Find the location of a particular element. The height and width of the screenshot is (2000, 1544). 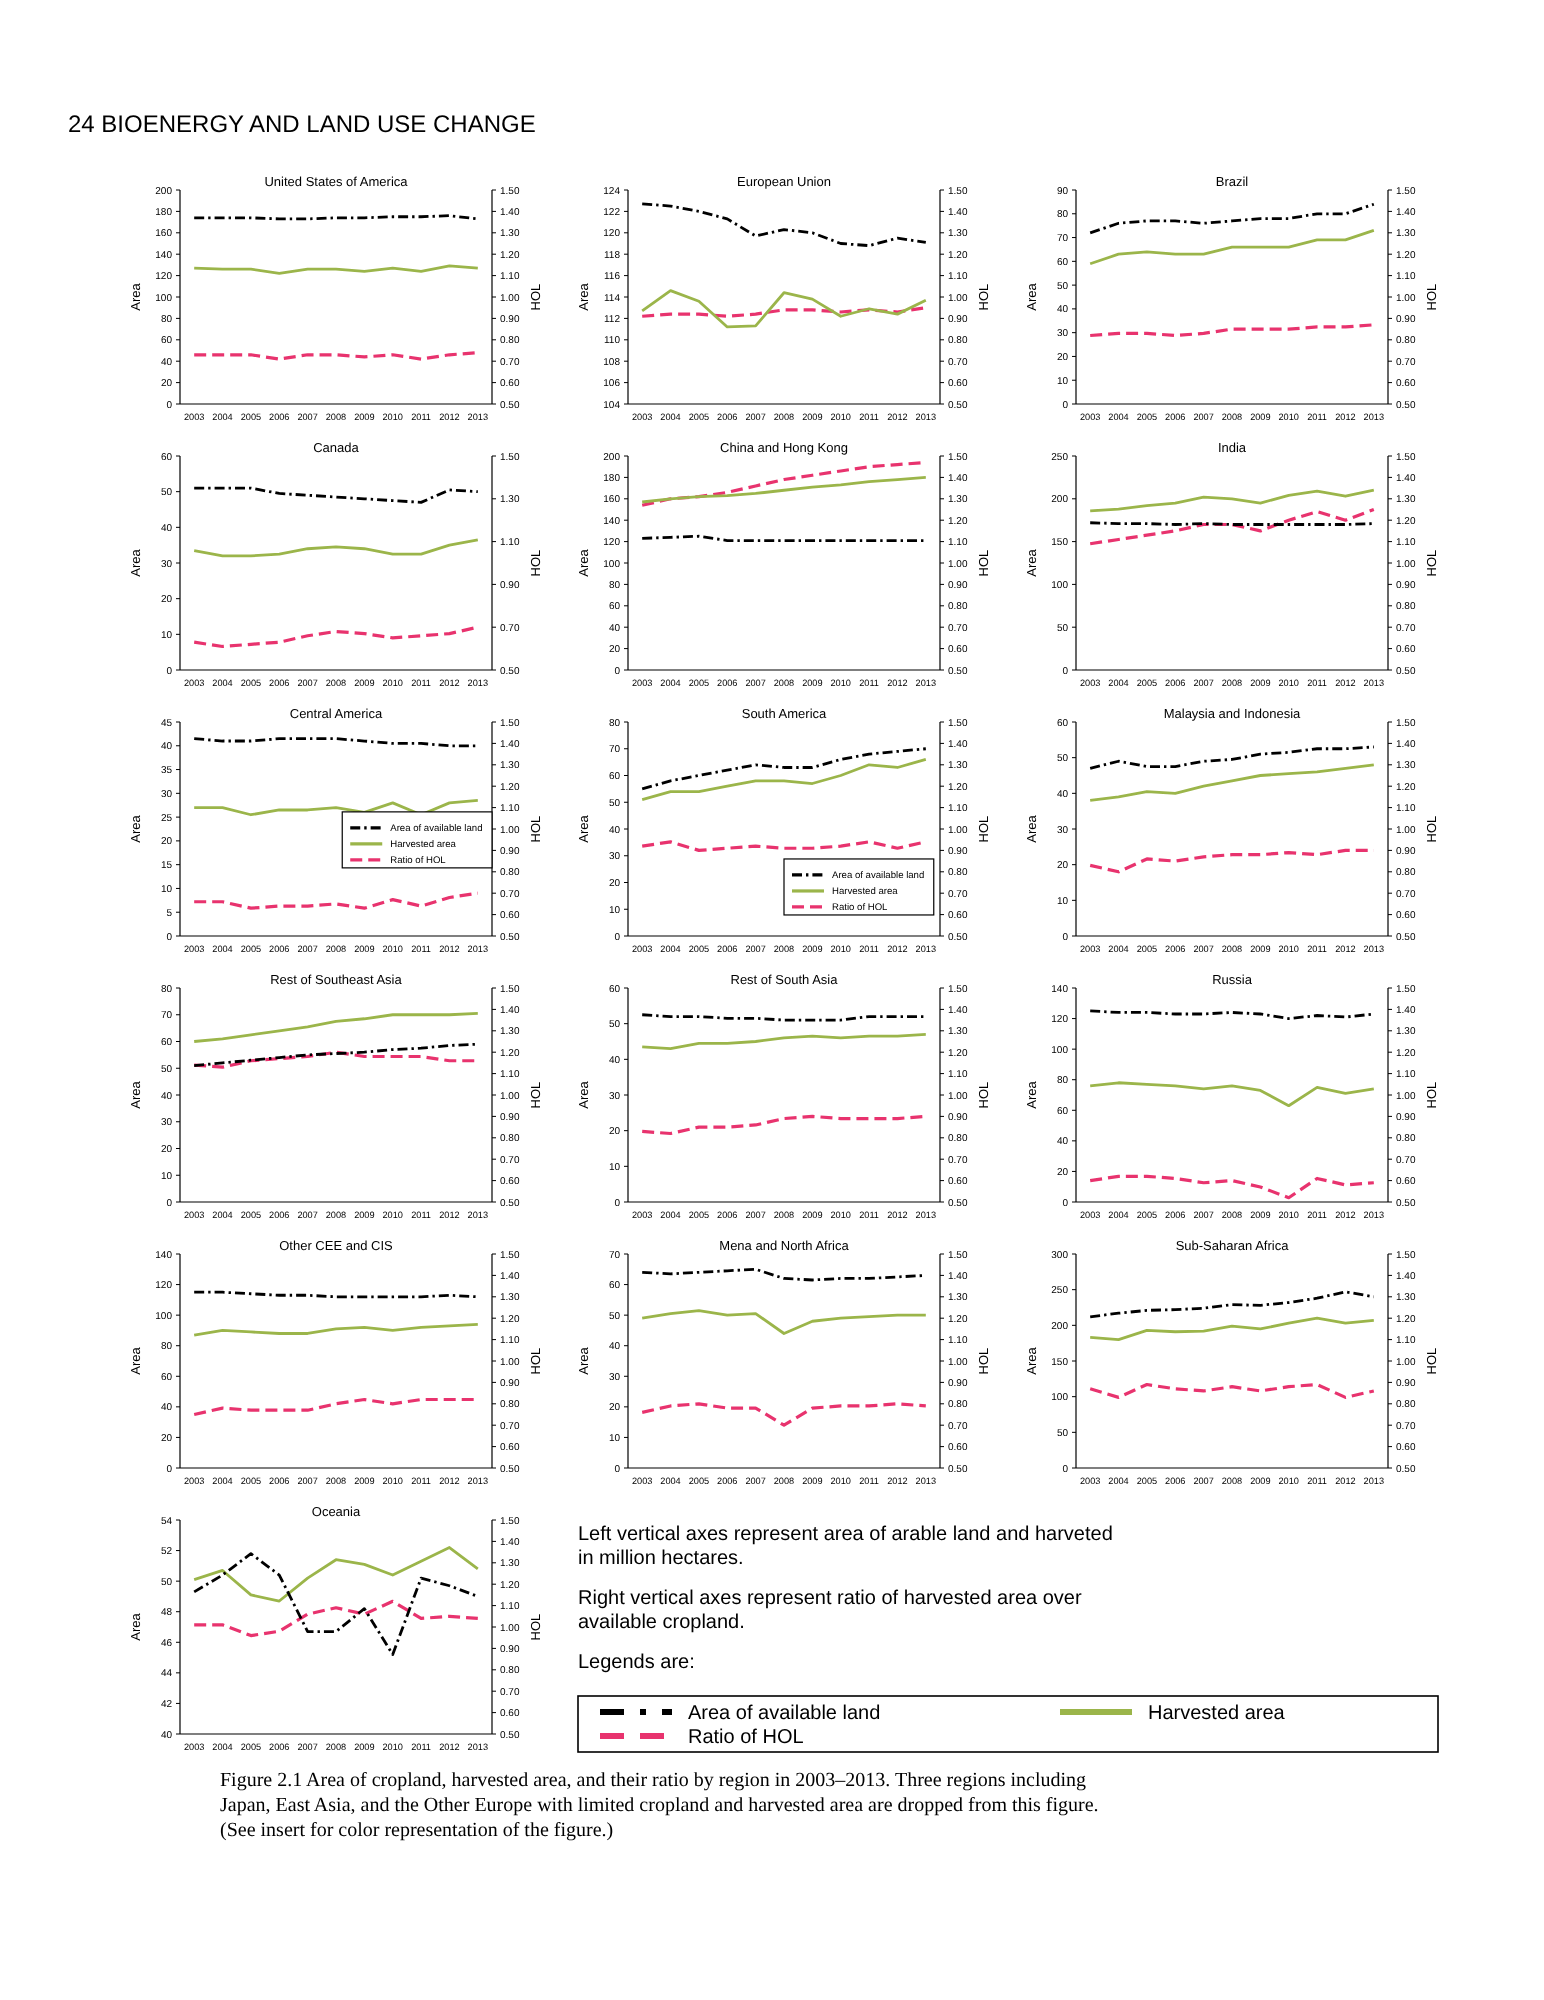

legend-label: Ratio of HOL is located at coordinates (746, 1738).